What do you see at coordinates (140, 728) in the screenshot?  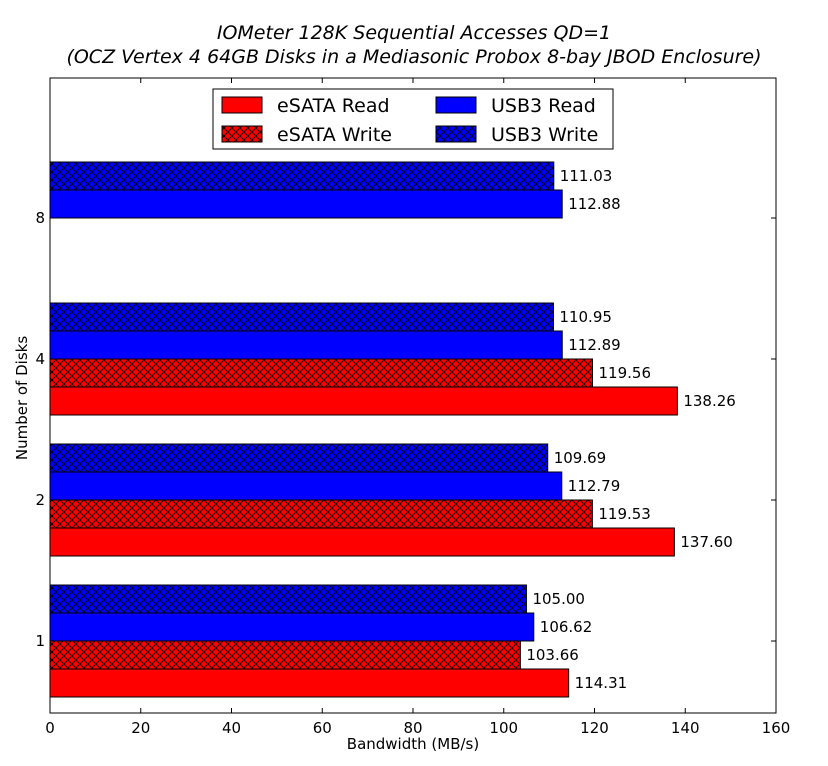 I see `x-tick-label: 20` at bounding box center [140, 728].